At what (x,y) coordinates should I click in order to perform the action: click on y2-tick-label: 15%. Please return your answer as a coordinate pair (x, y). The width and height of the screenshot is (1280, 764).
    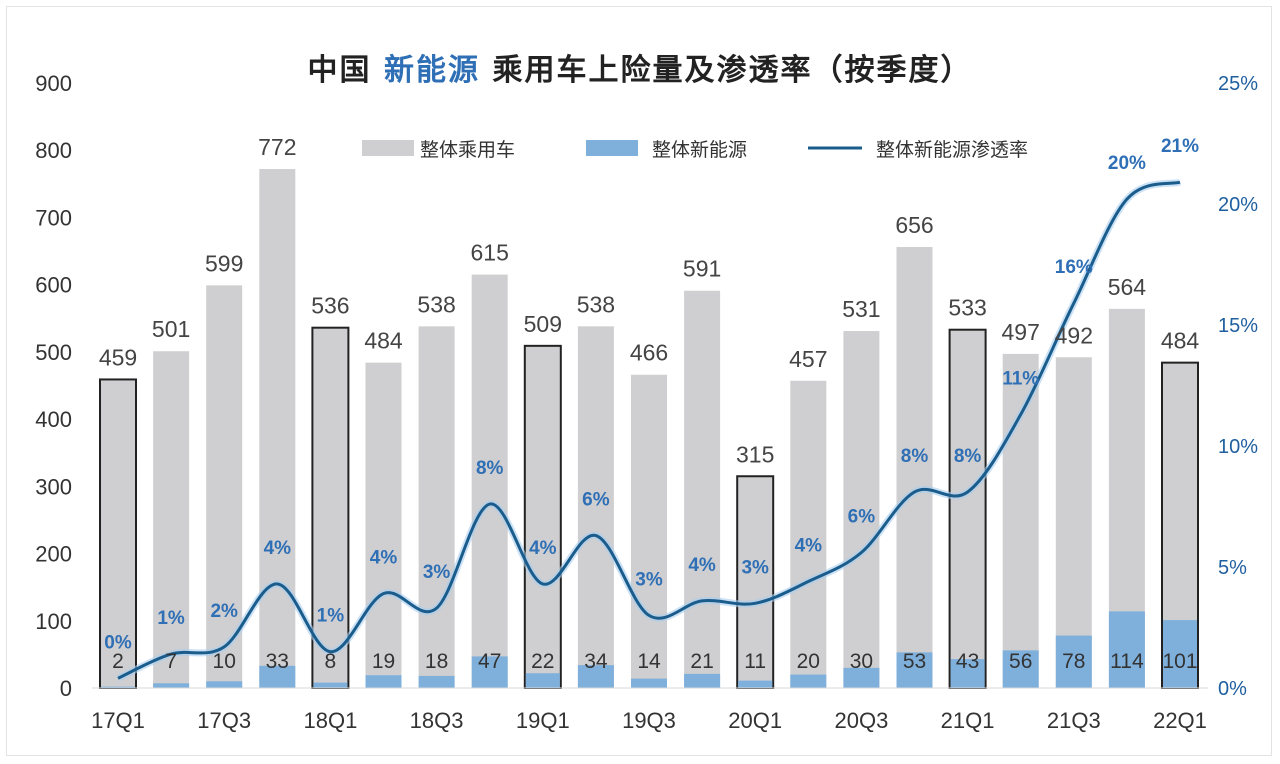
    Looking at the image, I should click on (1238, 326).